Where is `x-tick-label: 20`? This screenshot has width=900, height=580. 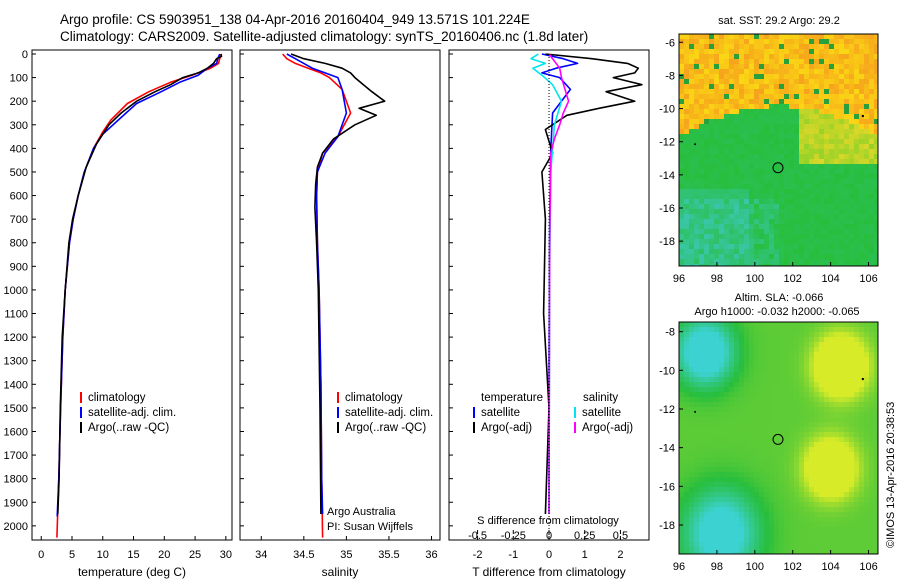 x-tick-label: 20 is located at coordinates (164, 555).